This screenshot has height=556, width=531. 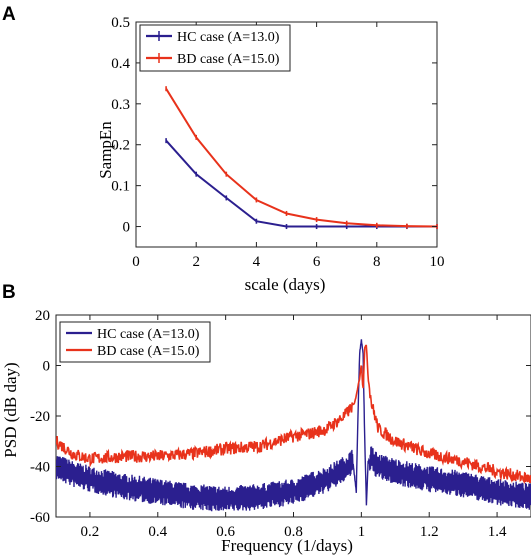 What do you see at coordinates (9, 14) in the screenshot?
I see `panel-a-letter: A` at bounding box center [9, 14].